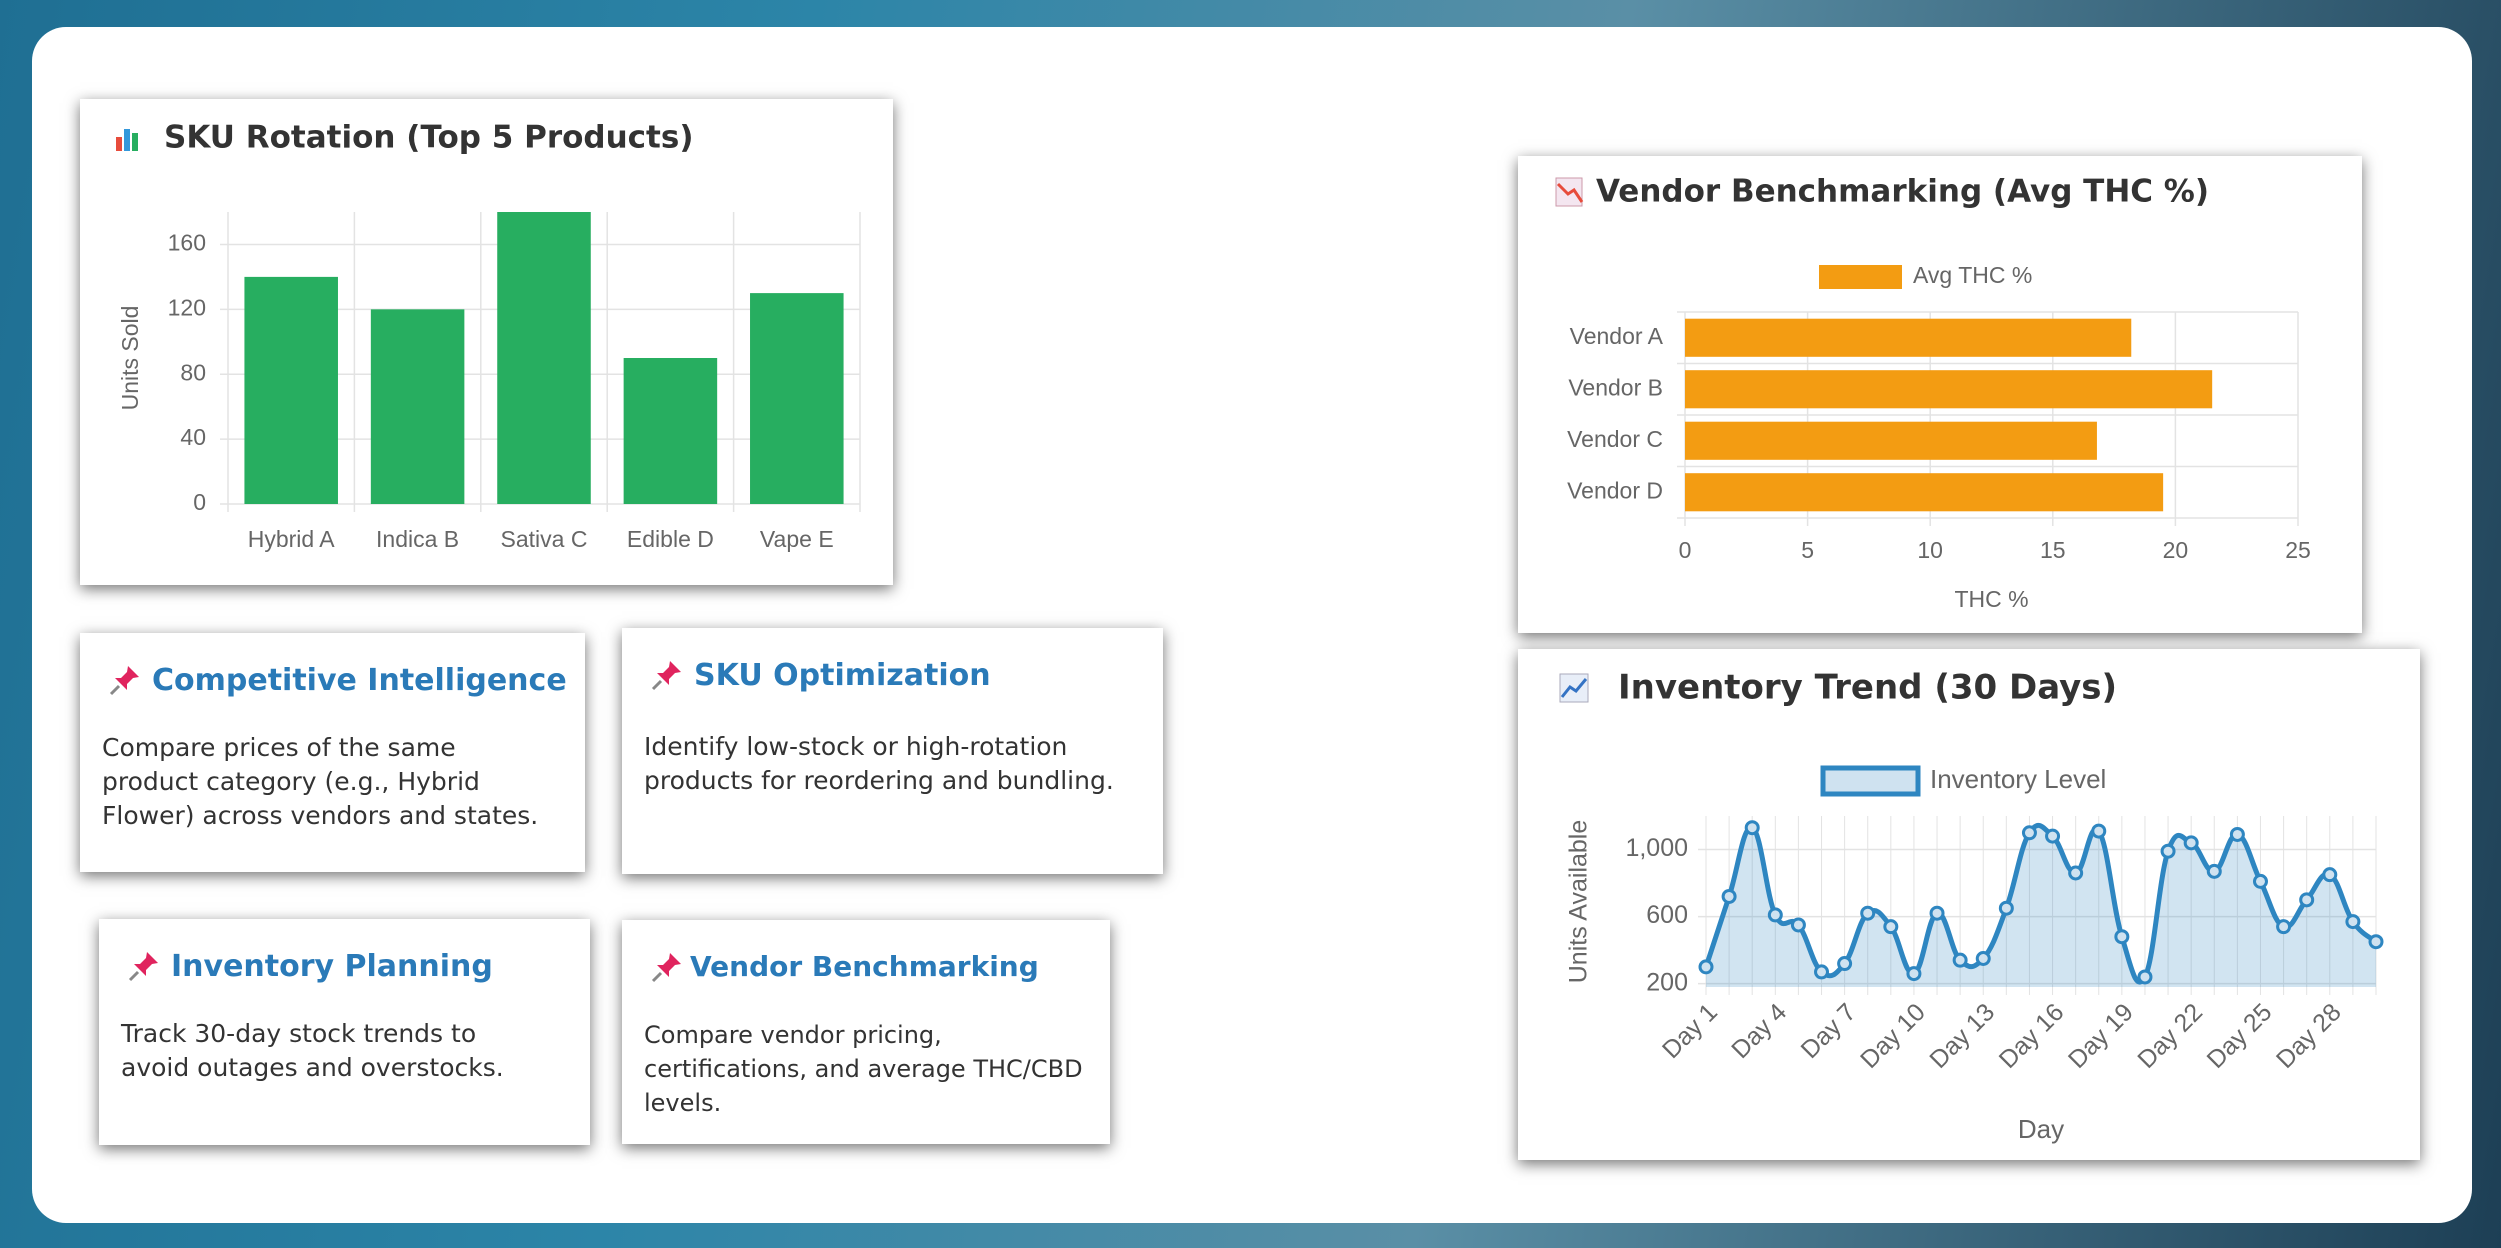 This screenshot has height=1248, width=2501. I want to click on legend-label: Inventory Level, so click(2018, 779).